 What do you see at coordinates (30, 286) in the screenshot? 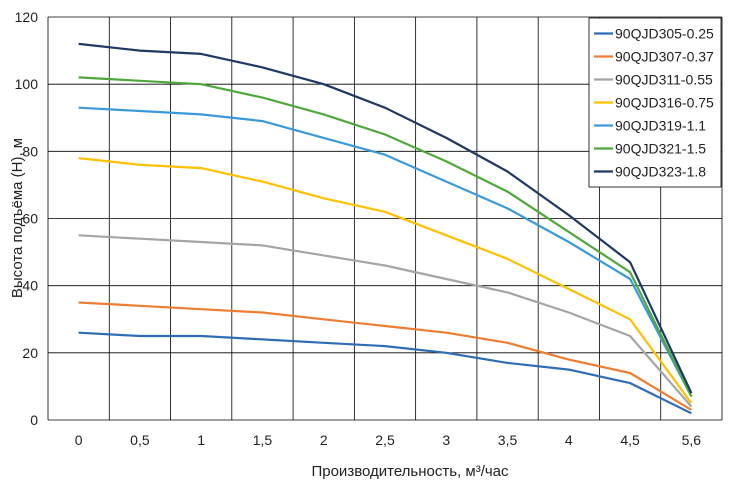
I see `y-tick-label: 40` at bounding box center [30, 286].